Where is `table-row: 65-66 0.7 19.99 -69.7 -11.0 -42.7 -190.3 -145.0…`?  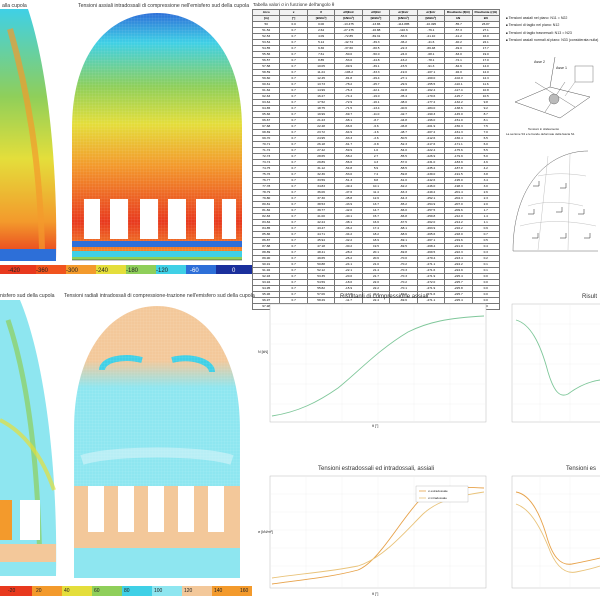
table-row: 65-66 0.7 19.99 -69.7 -11.0 -42.7 -190.3 -145.0… is located at coordinates (375, 114).